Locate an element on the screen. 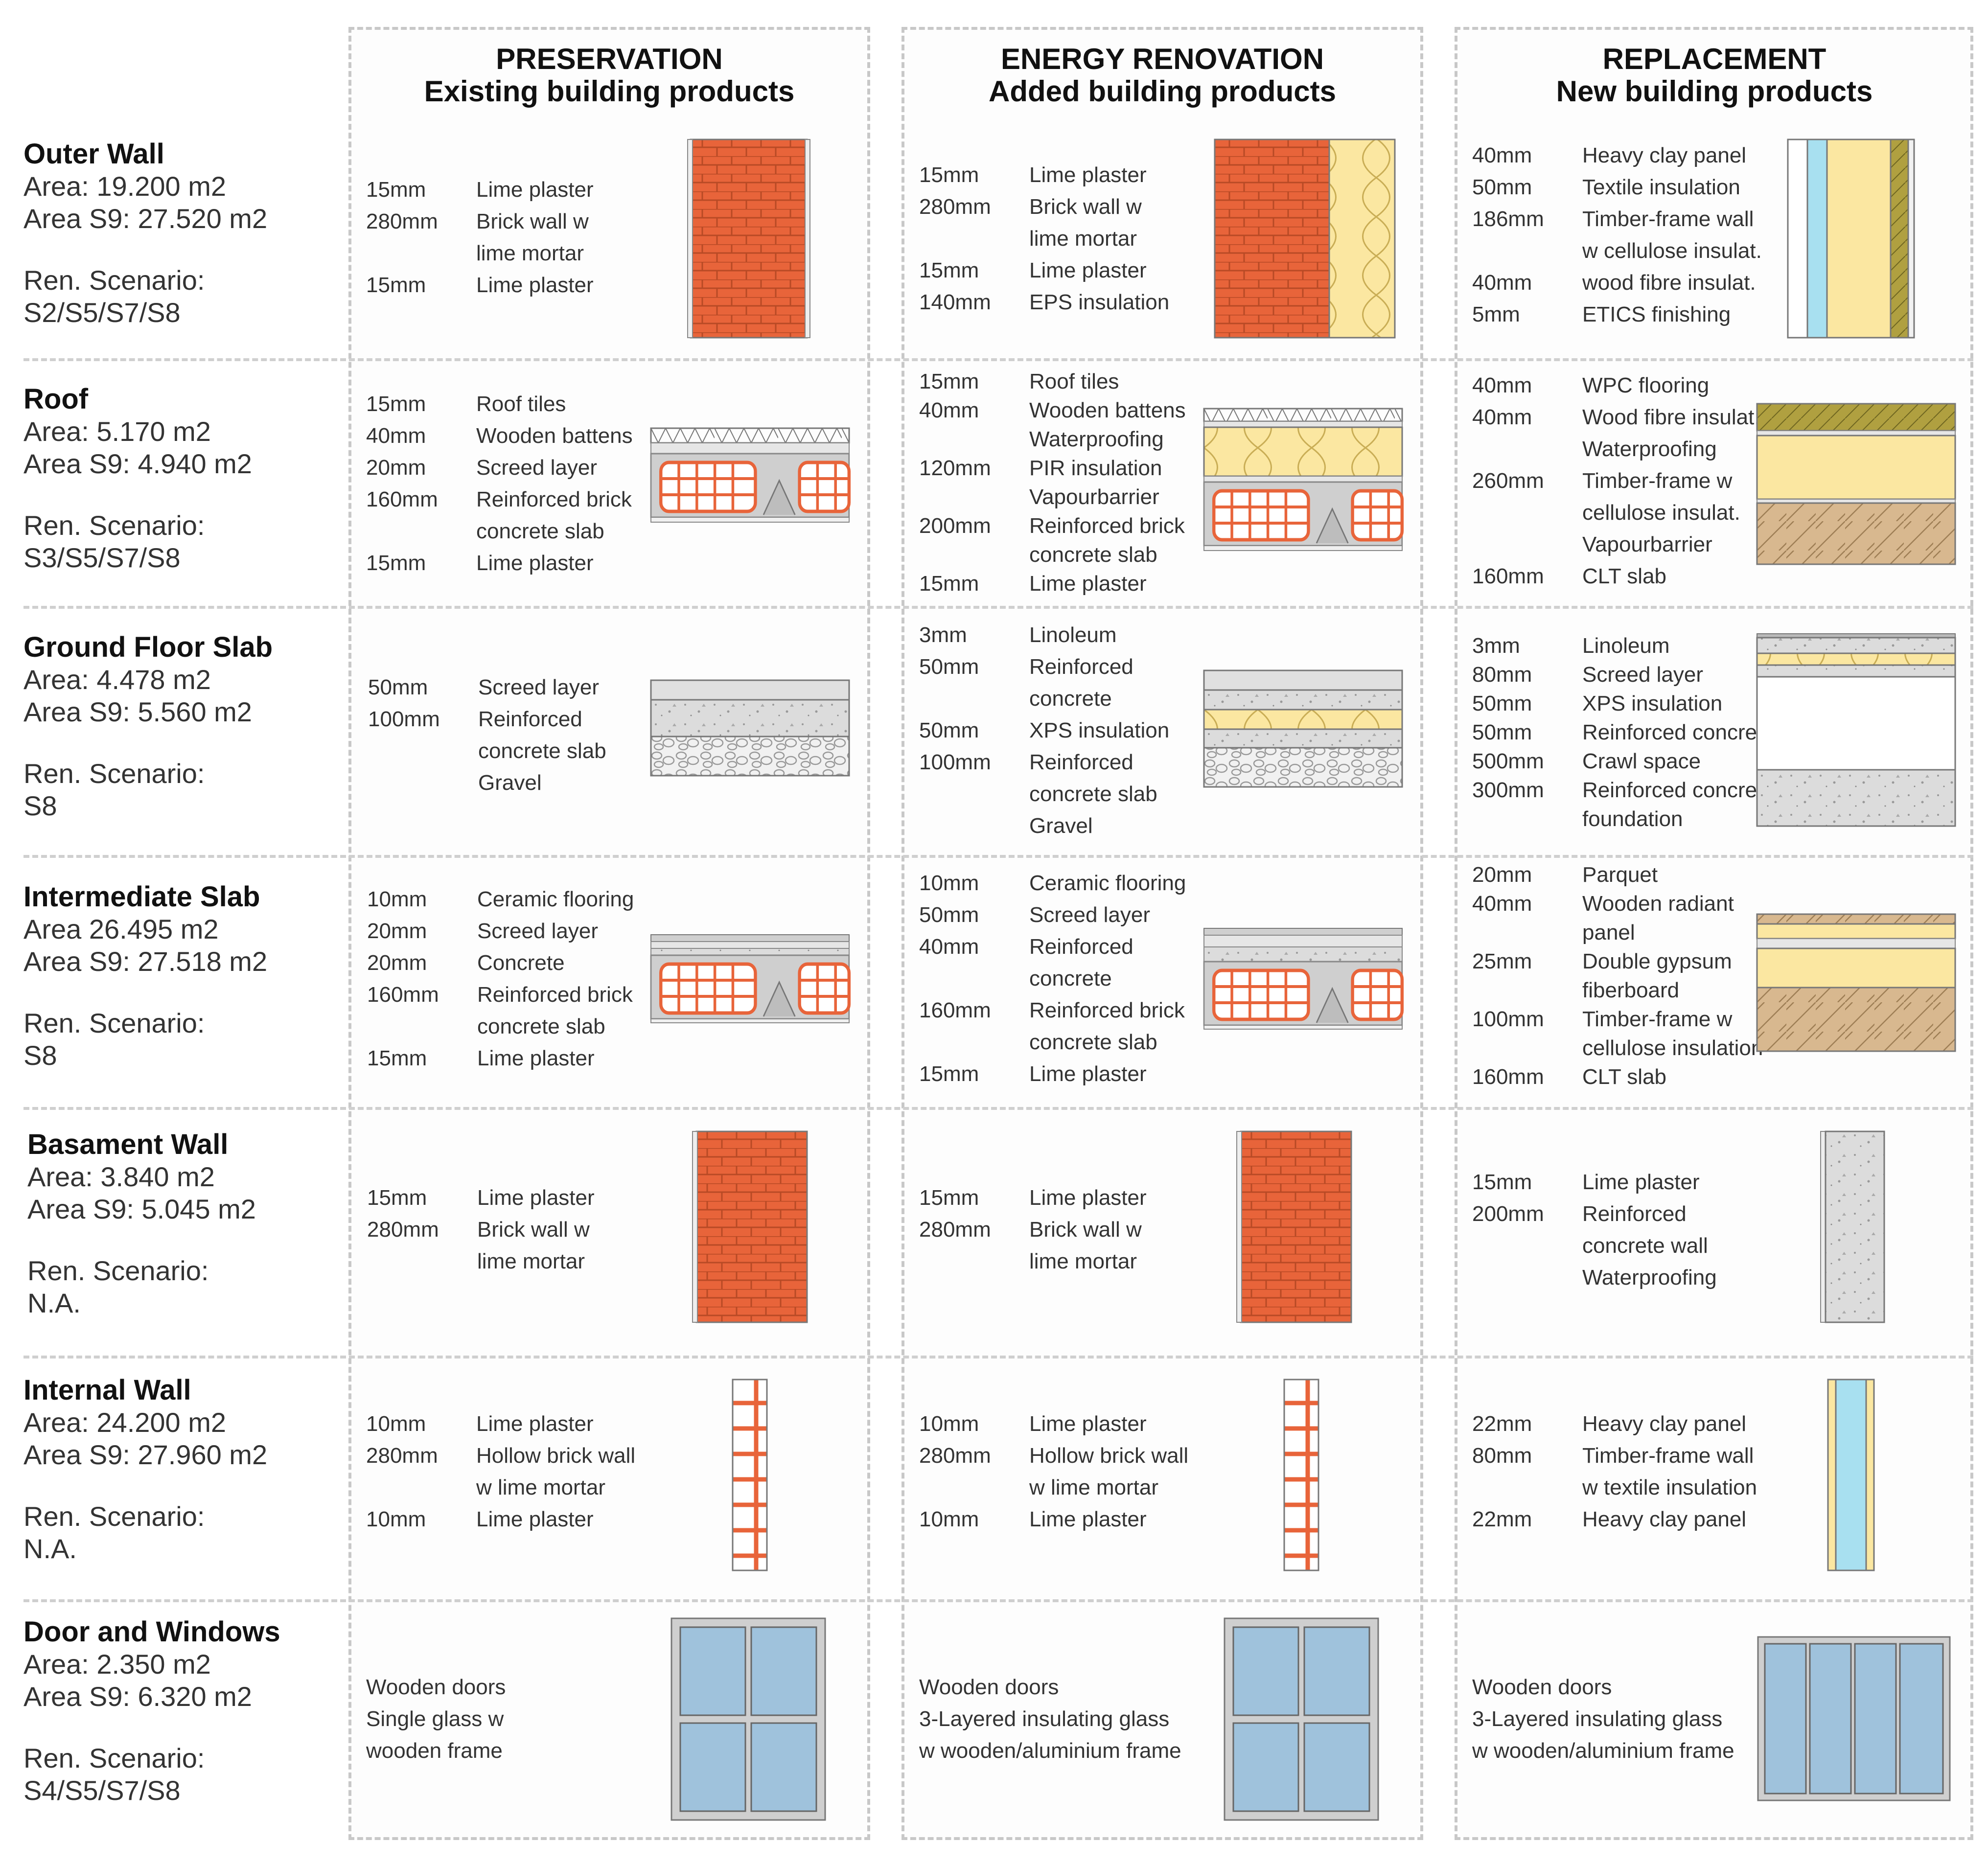  layer-thickness: 280mm is located at coordinates (402, 221).